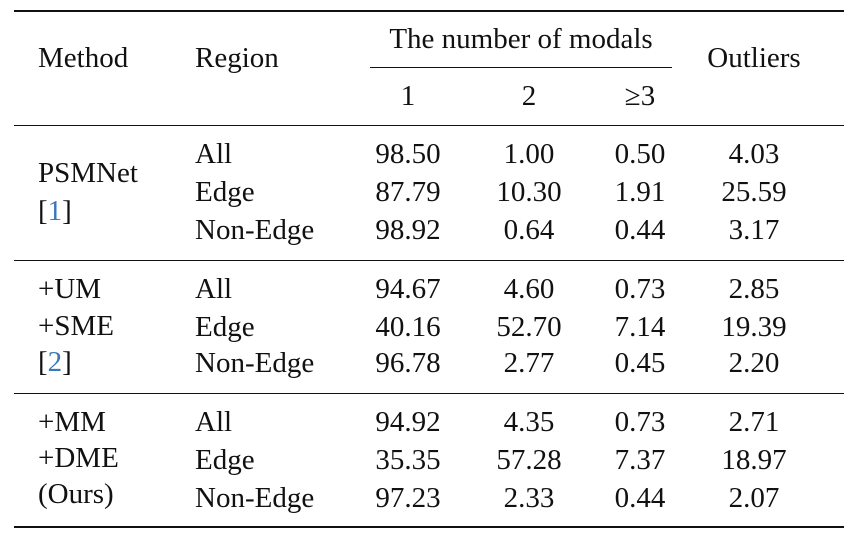 This screenshot has width=858, height=540. I want to click on modal-3-cell: 7.14, so click(640, 327).